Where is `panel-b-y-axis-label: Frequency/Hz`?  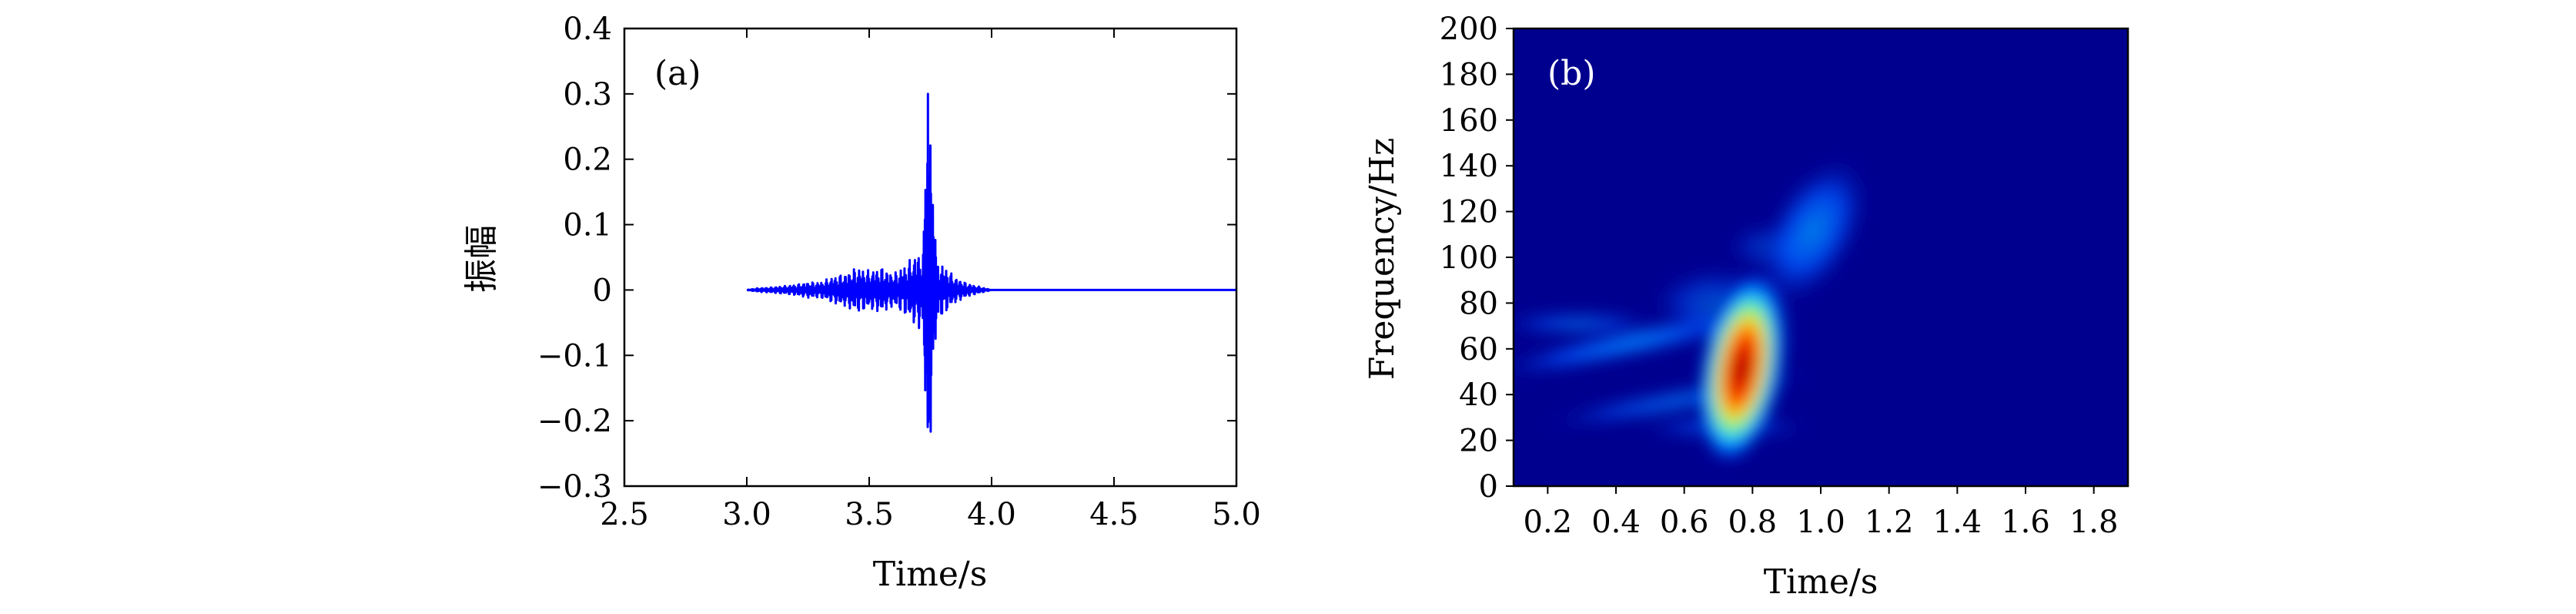
panel-b-y-axis-label: Frequency/Hz is located at coordinates (1382, 259).